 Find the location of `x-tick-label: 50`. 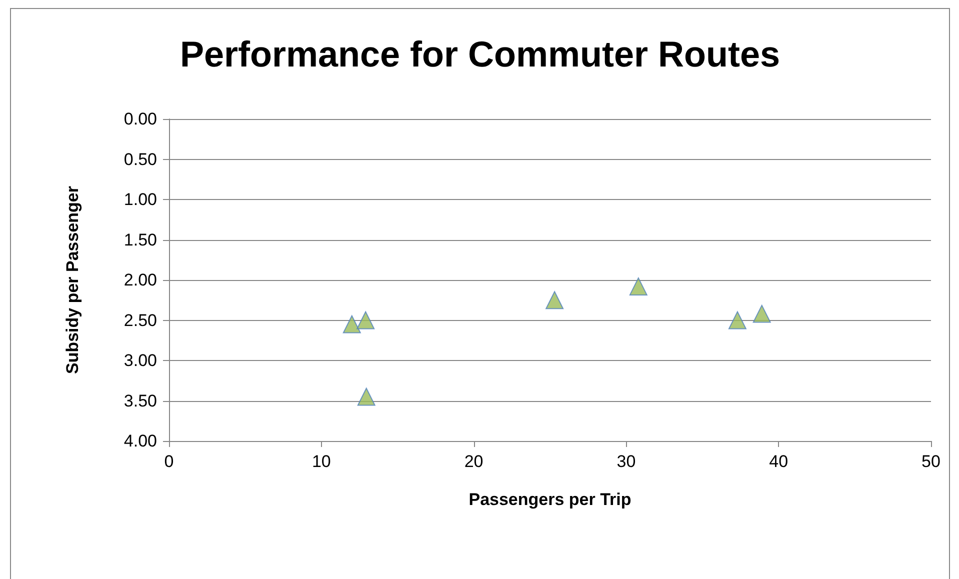

x-tick-label: 50 is located at coordinates (931, 461).